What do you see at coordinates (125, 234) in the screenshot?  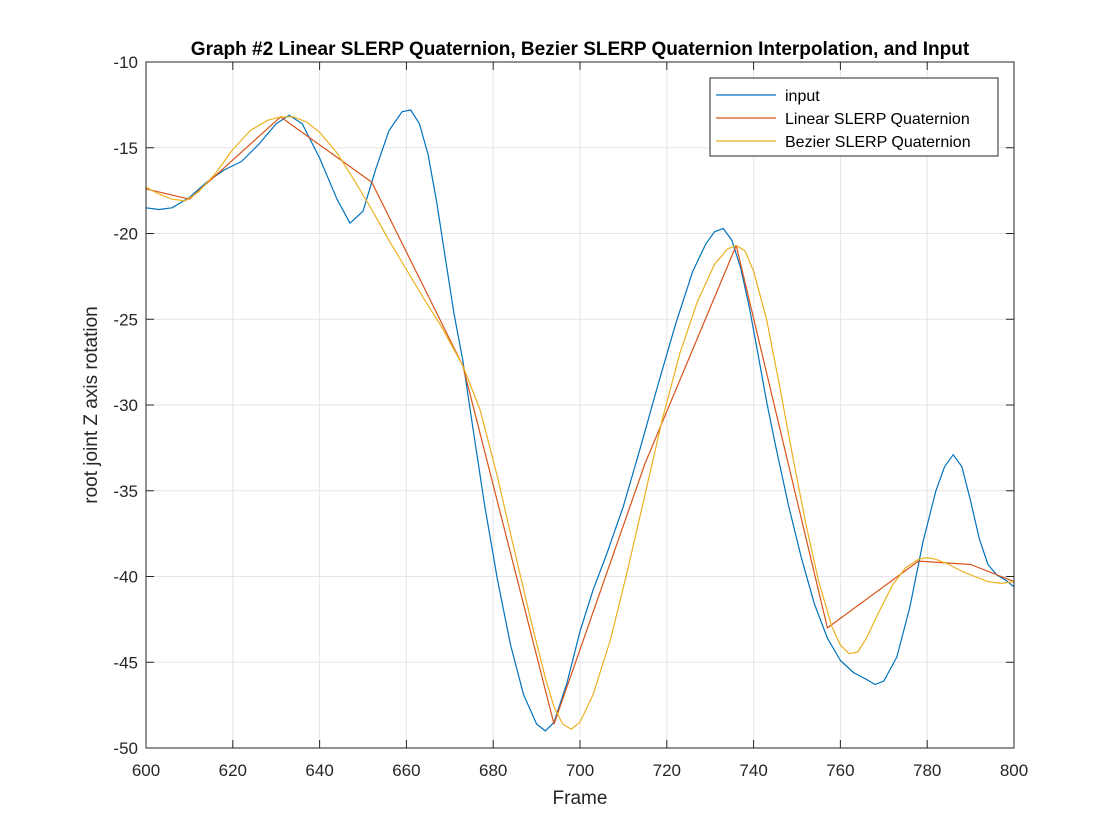 I see `y-tick-label: -20` at bounding box center [125, 234].